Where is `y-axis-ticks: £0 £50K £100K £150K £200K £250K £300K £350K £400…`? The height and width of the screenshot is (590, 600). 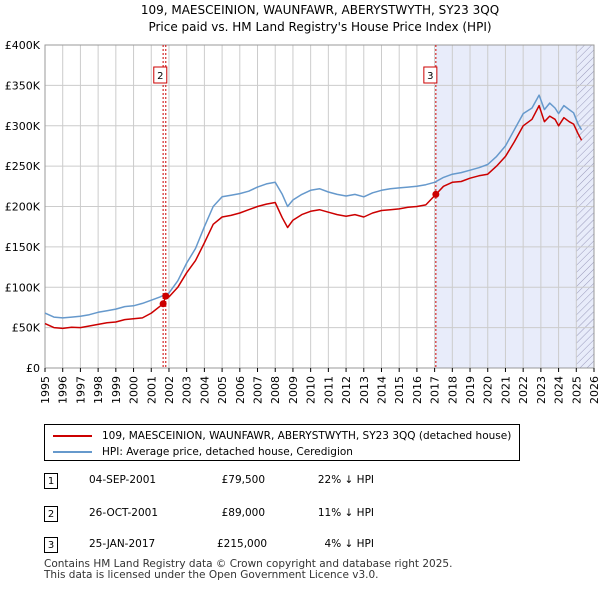
y-axis-ticks: £0 £50K £100K £150K £200K £250K £300K £350K £400… is located at coordinates (23, 207).